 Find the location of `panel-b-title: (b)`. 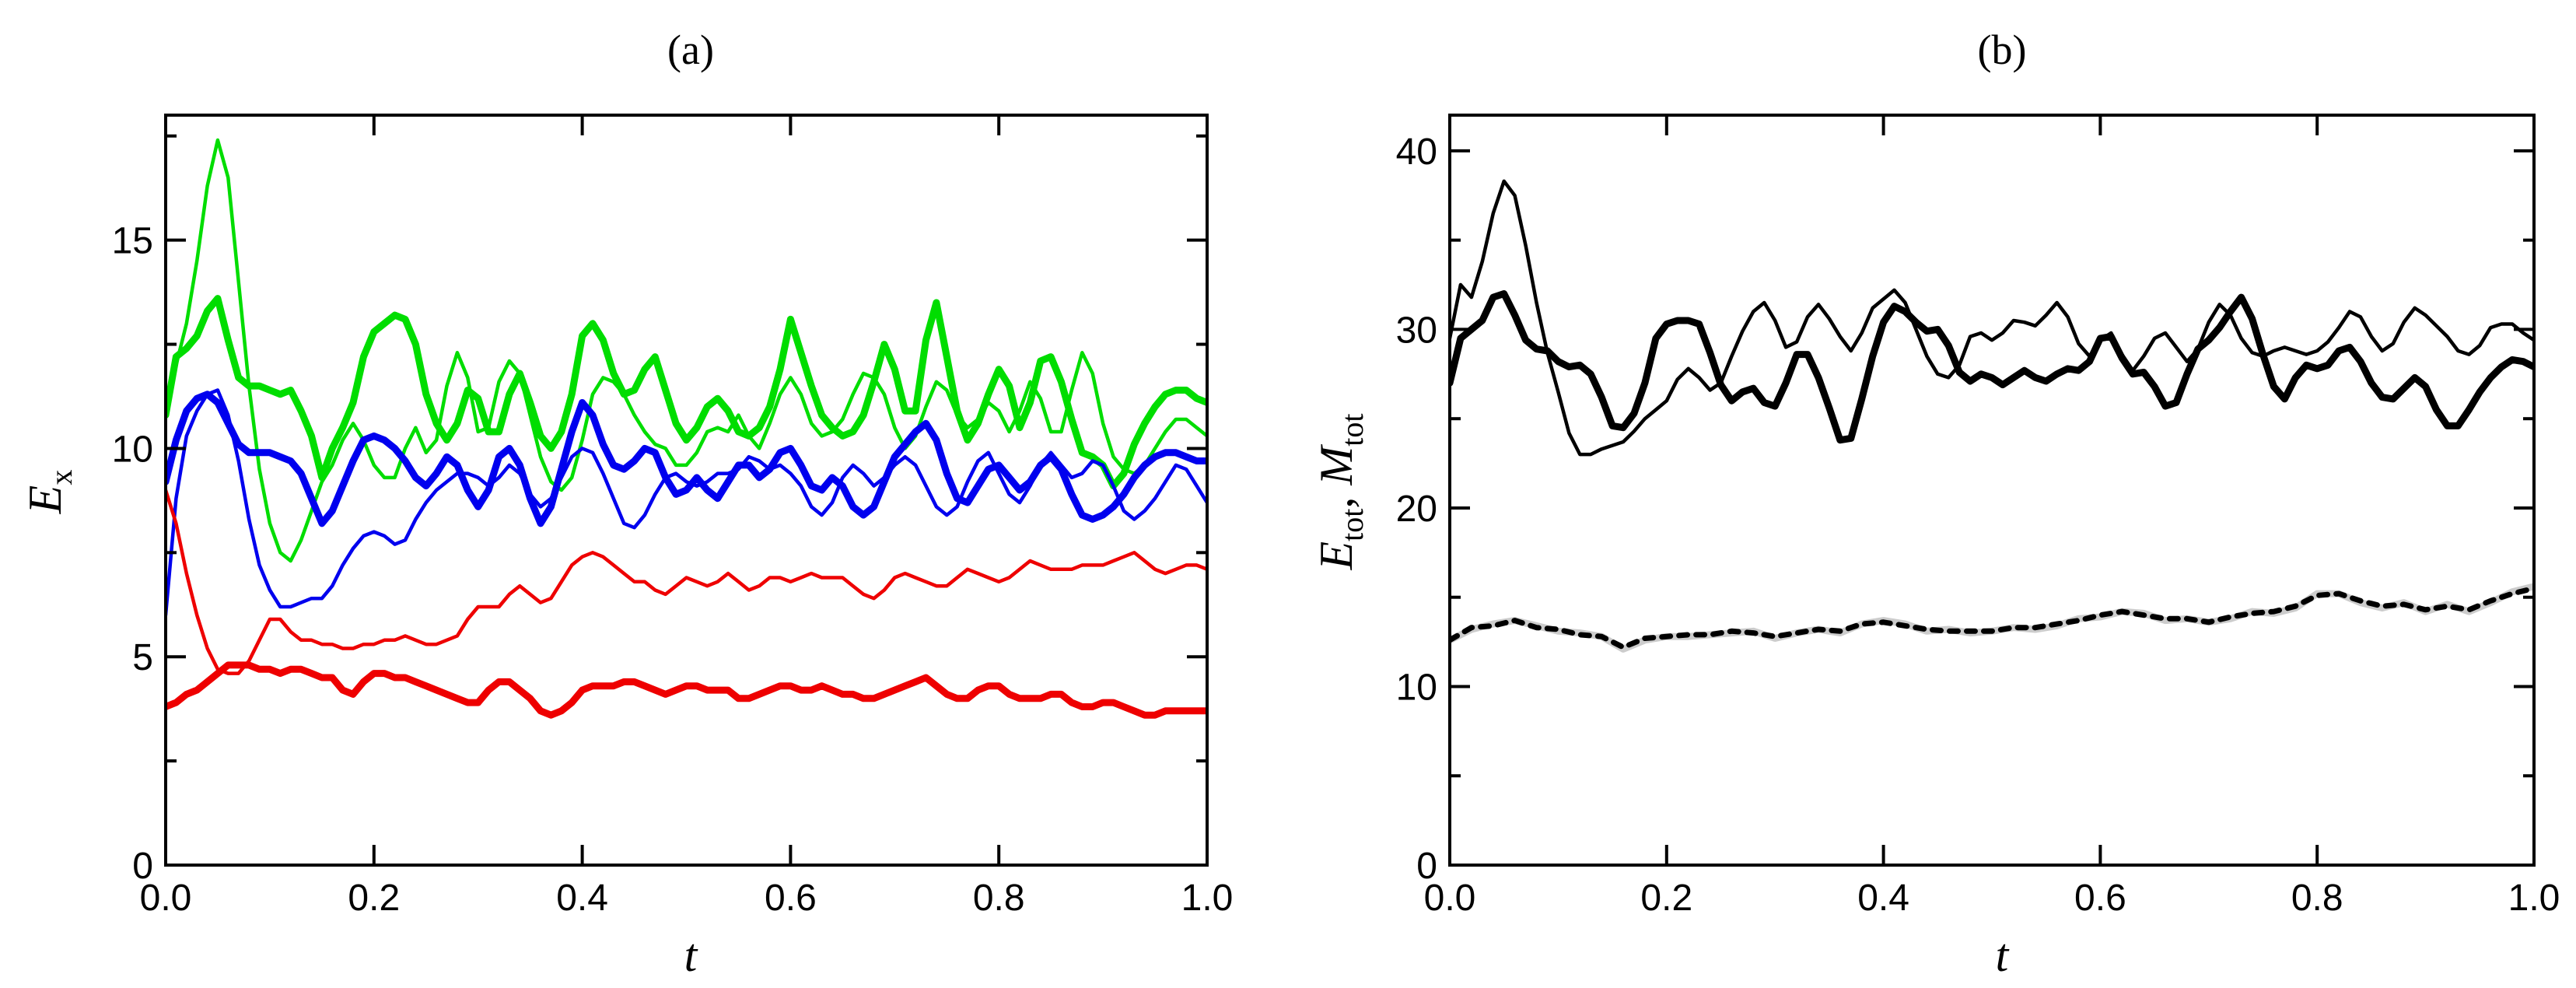

panel-b-title: (b) is located at coordinates (2003, 50).